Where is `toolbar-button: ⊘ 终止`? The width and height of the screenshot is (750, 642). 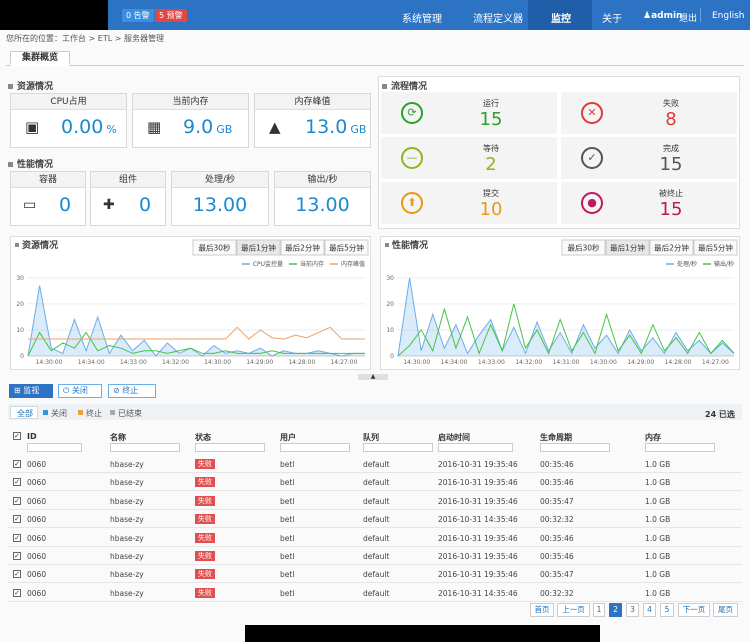 toolbar-button: ⊘ 终止 is located at coordinates (132, 391).